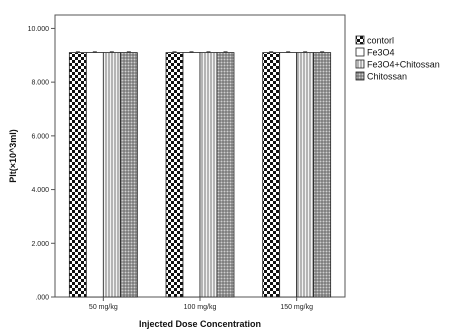  Describe the element at coordinates (381, 53) in the screenshot. I see `legend-label: Fe3O4` at that location.